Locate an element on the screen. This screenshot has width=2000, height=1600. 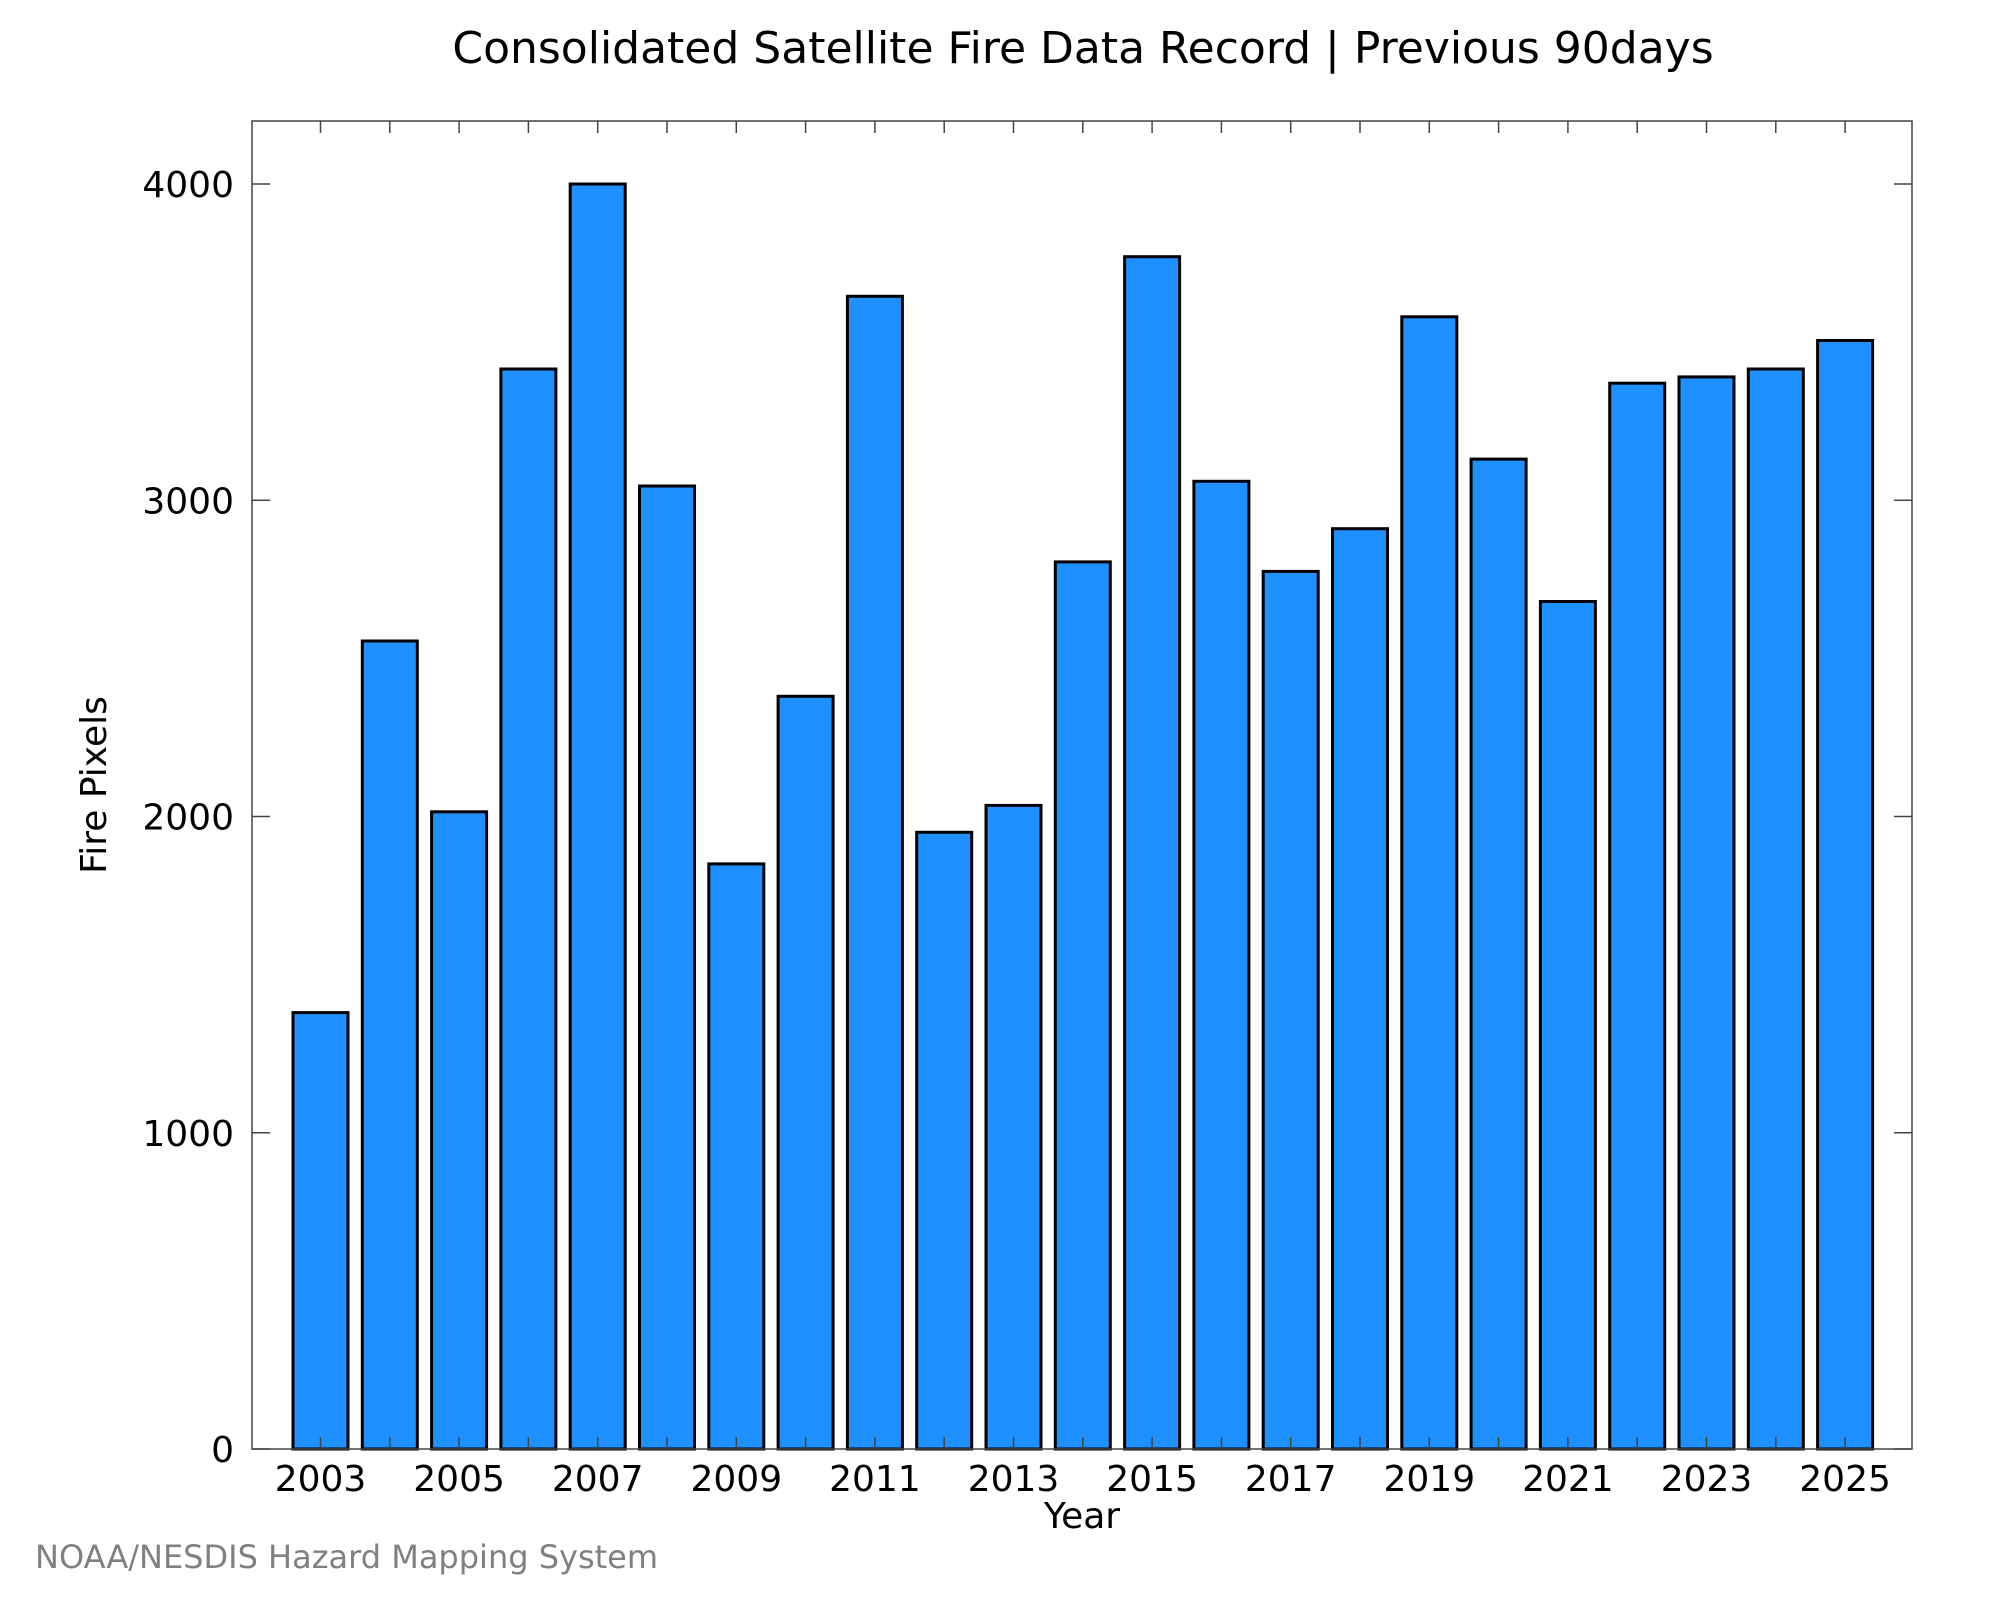
y-tick-label-3000: 3000 is located at coordinates (188, 501).